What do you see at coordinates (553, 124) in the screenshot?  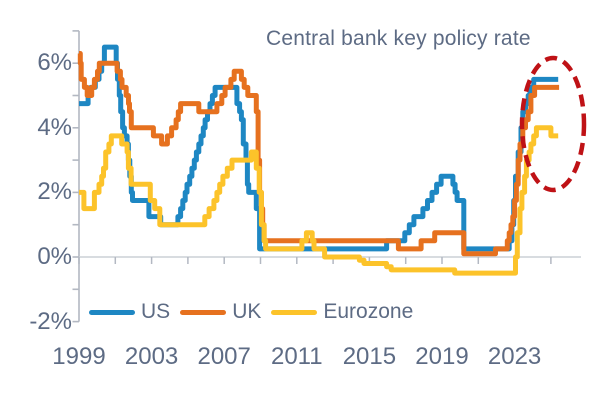 I see `highlight-ellipse-annotation` at bounding box center [553, 124].